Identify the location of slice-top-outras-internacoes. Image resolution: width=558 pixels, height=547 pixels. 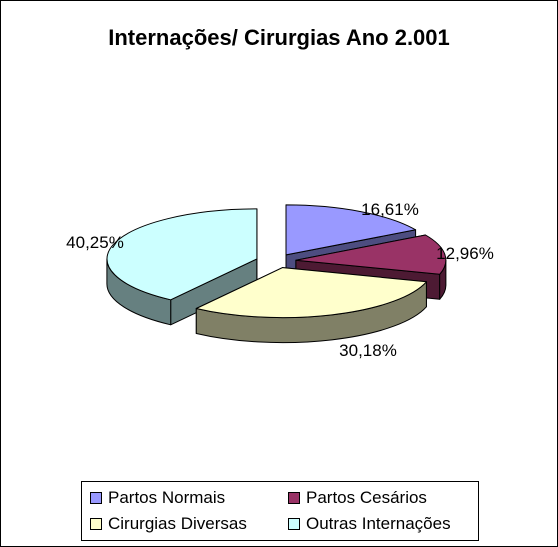
(182, 254).